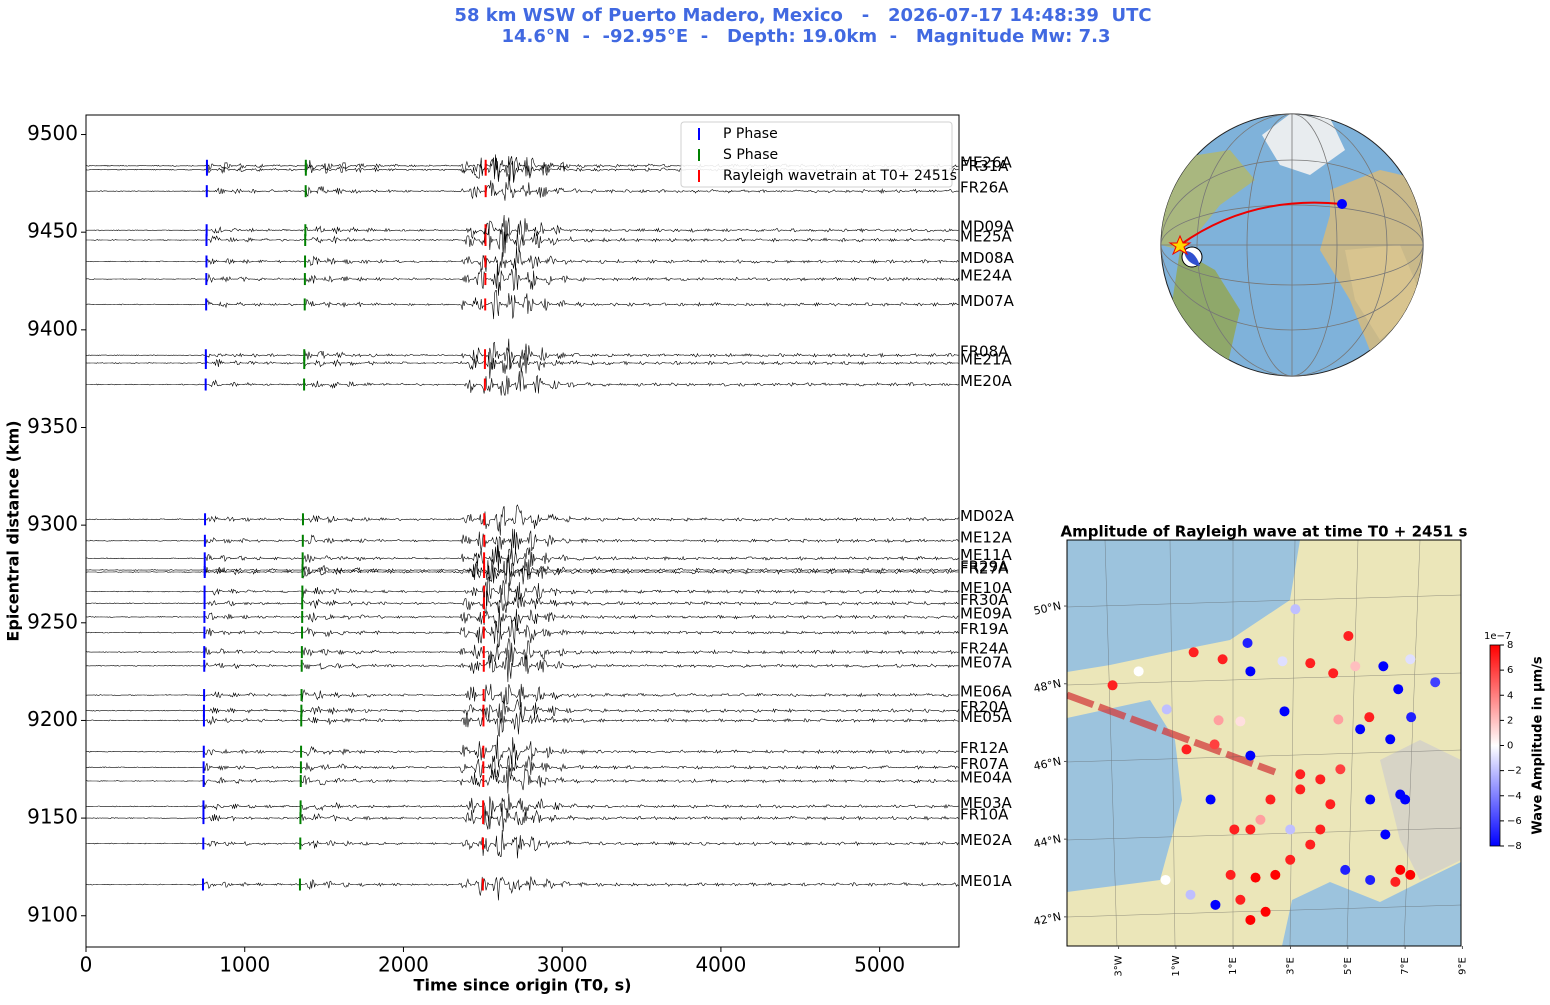 The height and width of the screenshot is (1005, 1550). Describe the element at coordinates (986, 717) in the screenshot. I see `station-label: ME05A` at that location.